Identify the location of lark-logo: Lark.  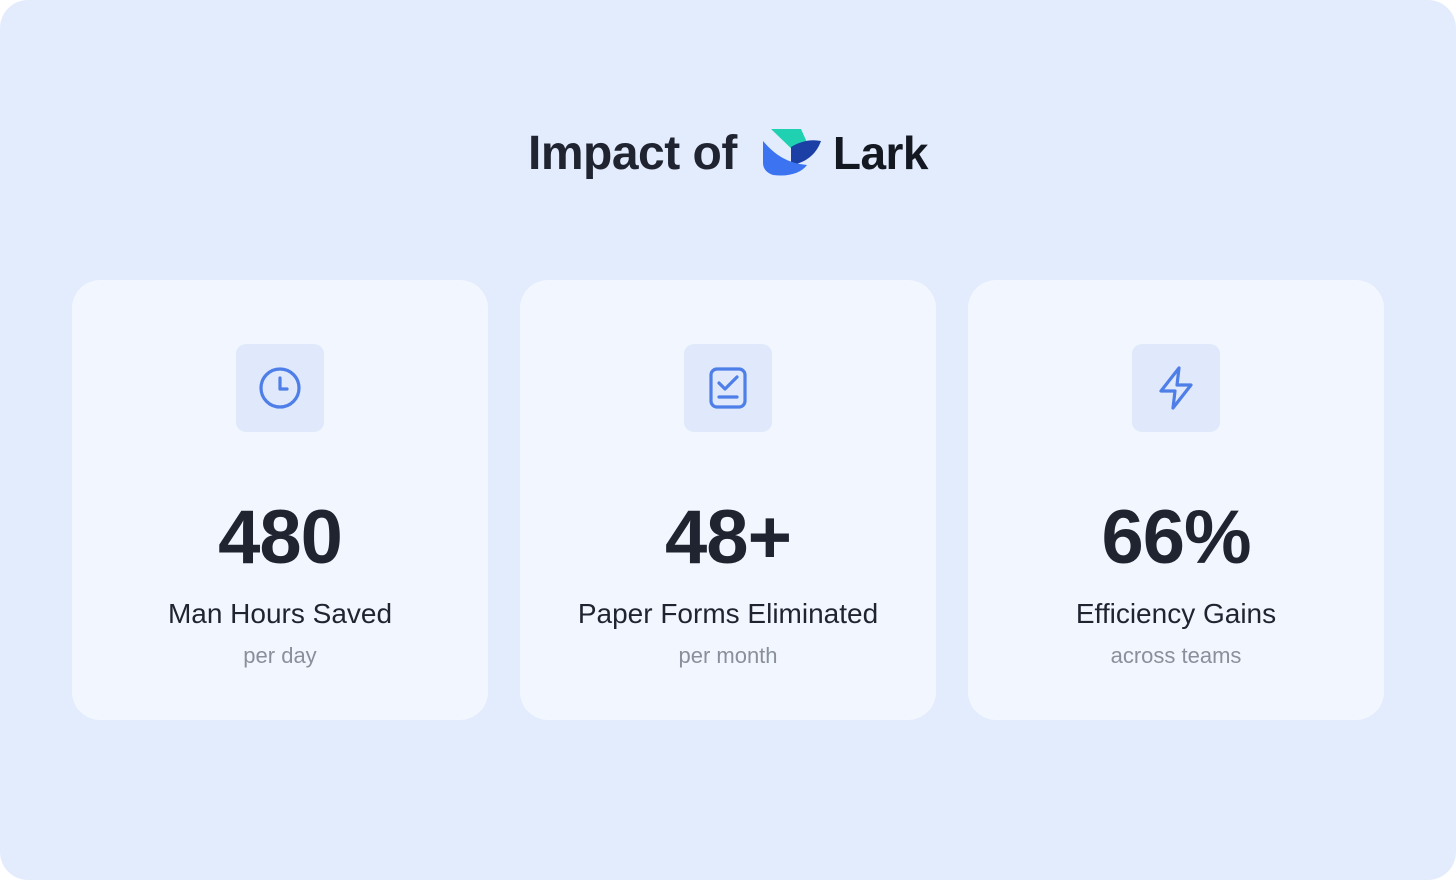
(845, 153).